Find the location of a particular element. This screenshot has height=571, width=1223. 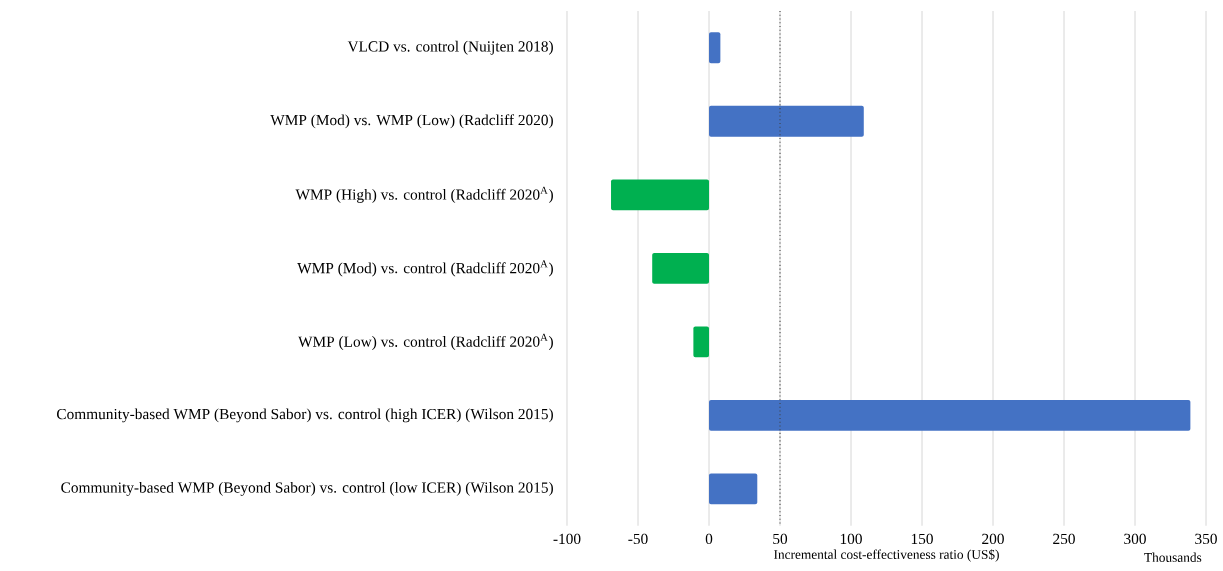

x-tick-label: 100 is located at coordinates (851, 539).